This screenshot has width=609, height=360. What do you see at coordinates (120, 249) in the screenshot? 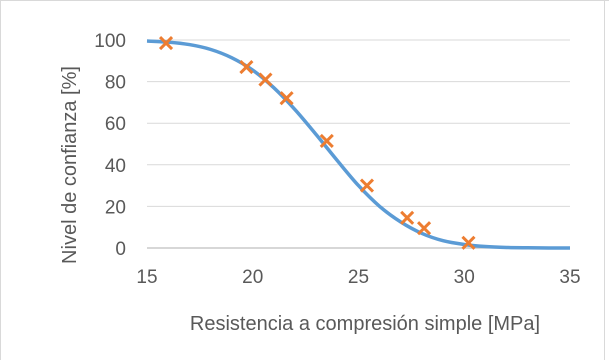
I see `y-tick-label: 0` at bounding box center [120, 249].